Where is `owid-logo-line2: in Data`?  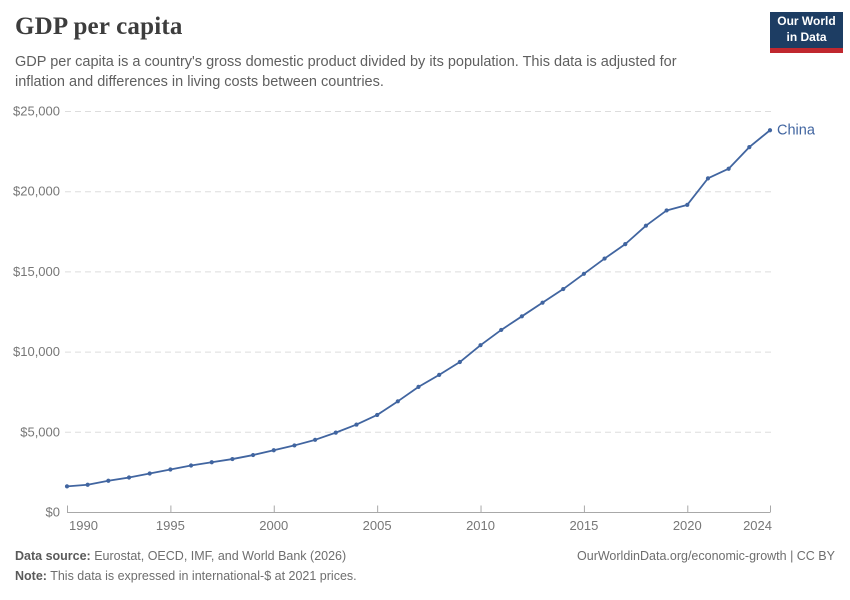 owid-logo-line2: in Data is located at coordinates (806, 37).